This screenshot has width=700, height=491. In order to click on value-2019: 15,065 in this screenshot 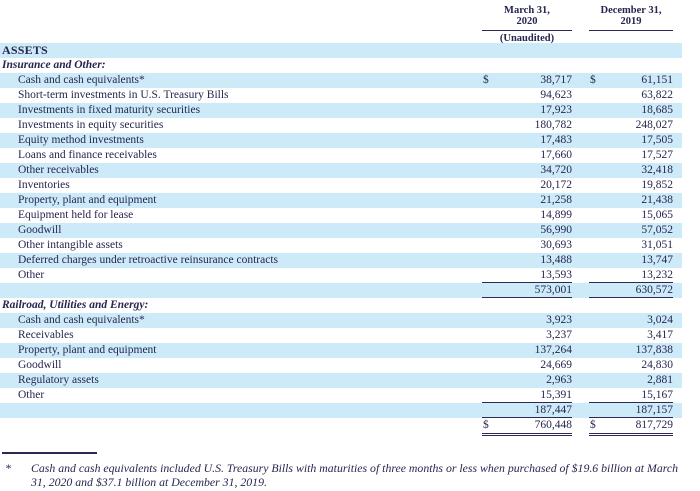, I will do `click(631, 215)`.